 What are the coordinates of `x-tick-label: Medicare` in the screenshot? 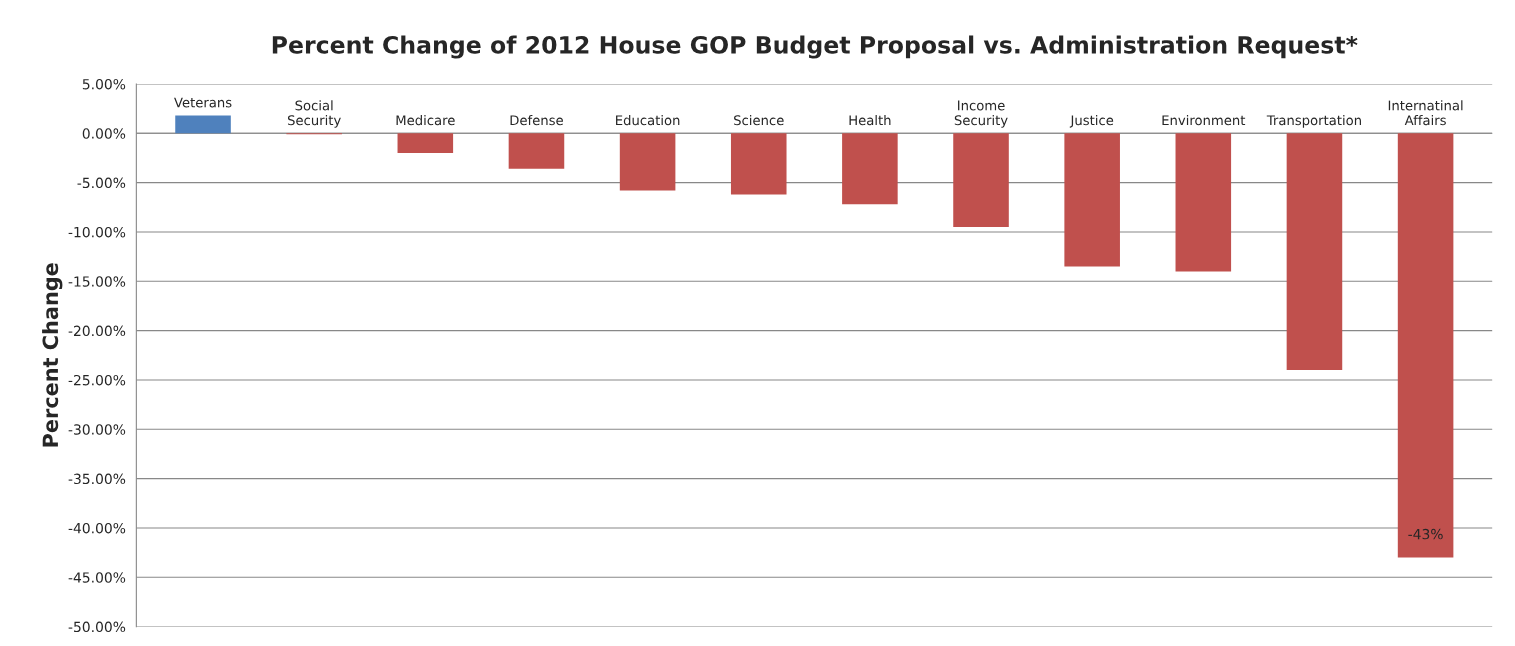 It's located at (425, 120).